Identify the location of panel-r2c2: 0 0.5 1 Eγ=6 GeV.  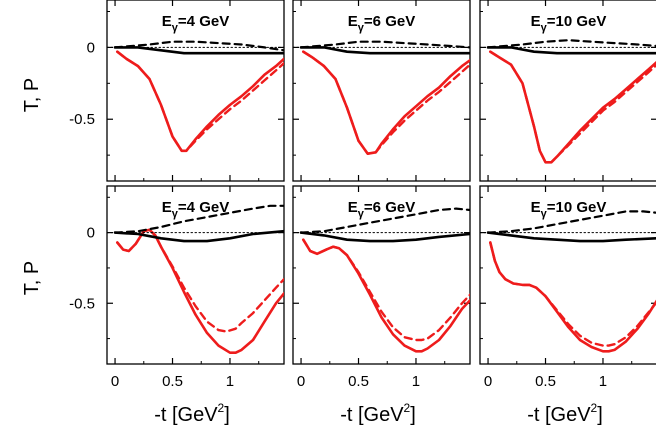
(381, 287).